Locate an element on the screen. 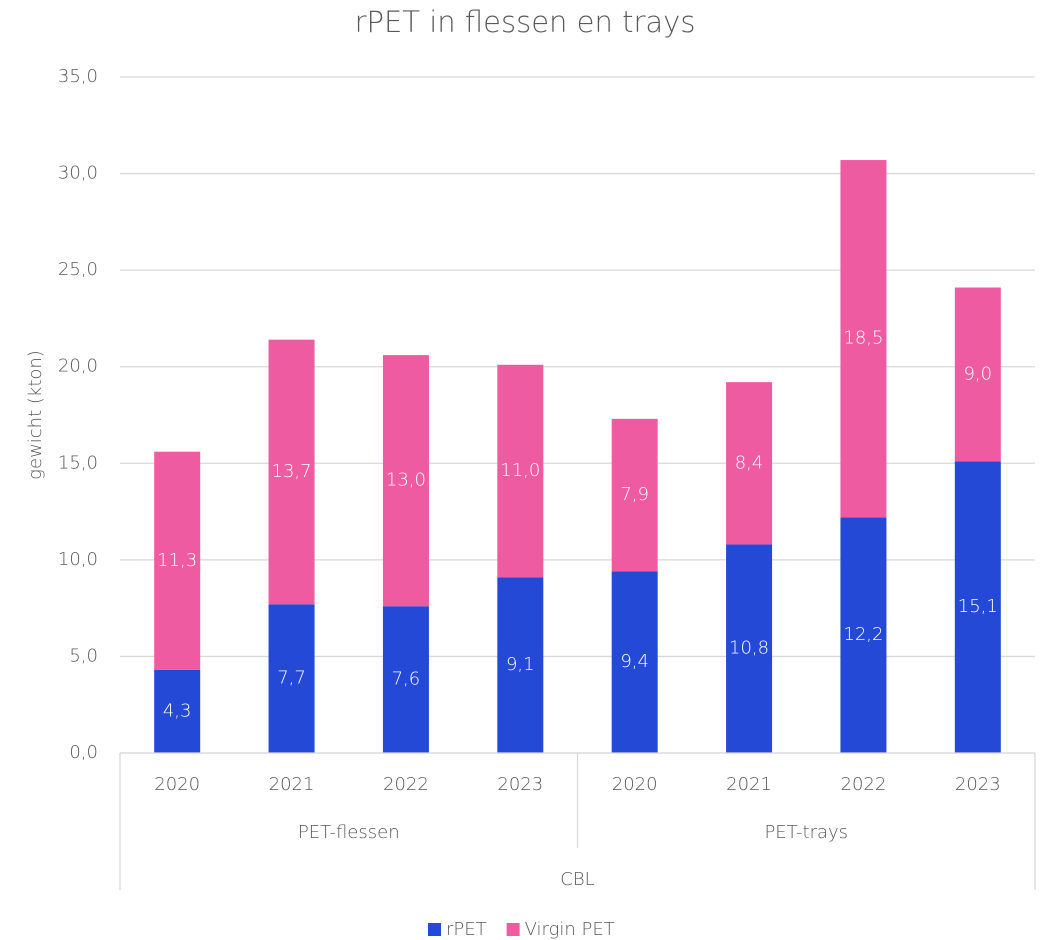  y-tick-label: 20,0 is located at coordinates (78, 366).